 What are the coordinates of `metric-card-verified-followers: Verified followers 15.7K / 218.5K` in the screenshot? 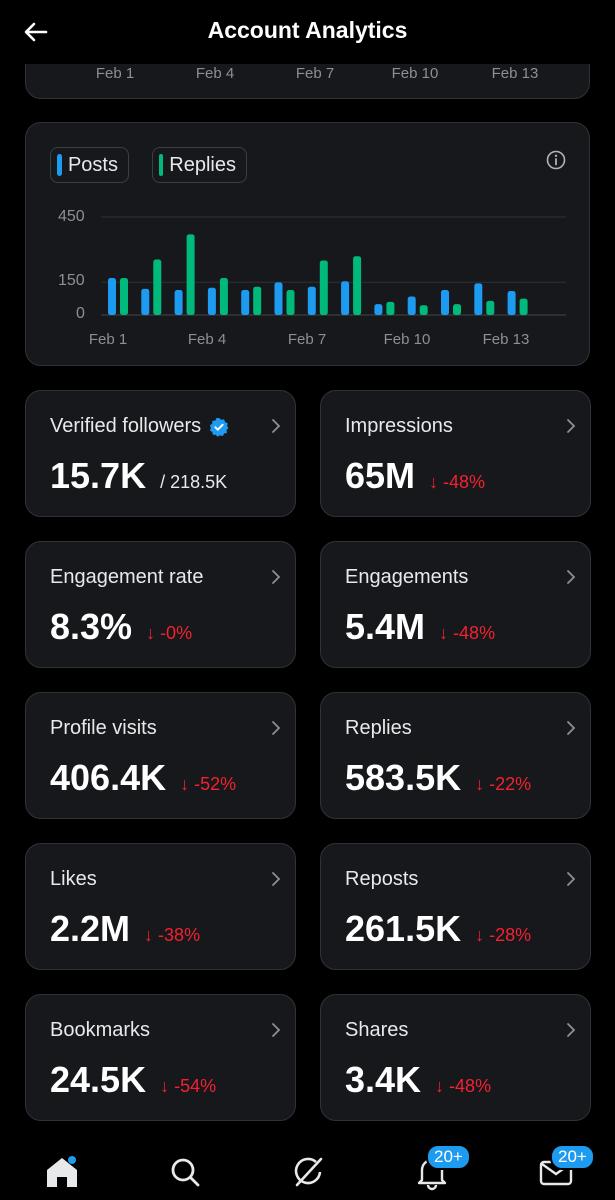 It's located at (160, 453).